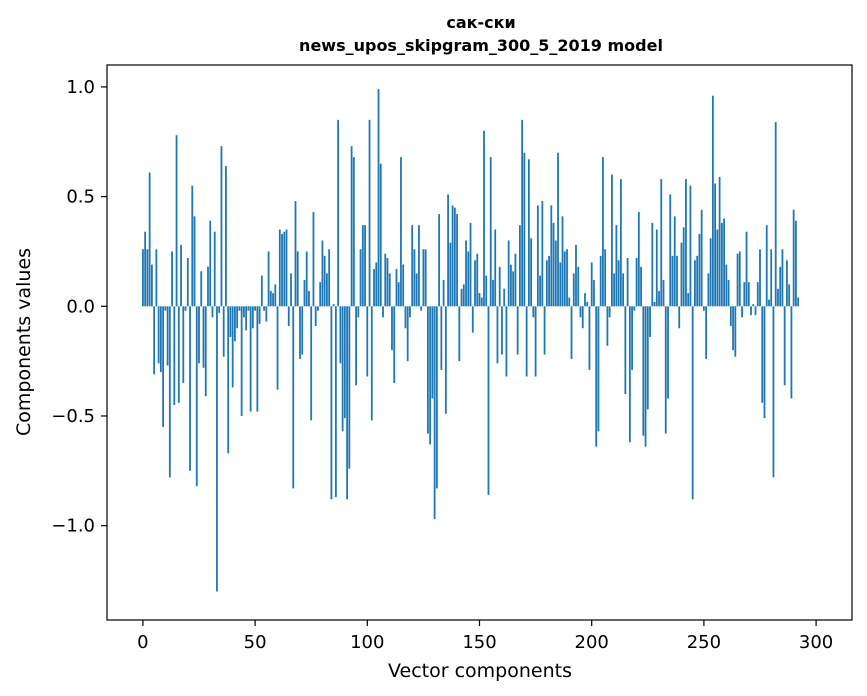 This screenshot has width=867, height=696. Describe the element at coordinates (24, 342) in the screenshot. I see `y-axis-label: Components values` at that location.